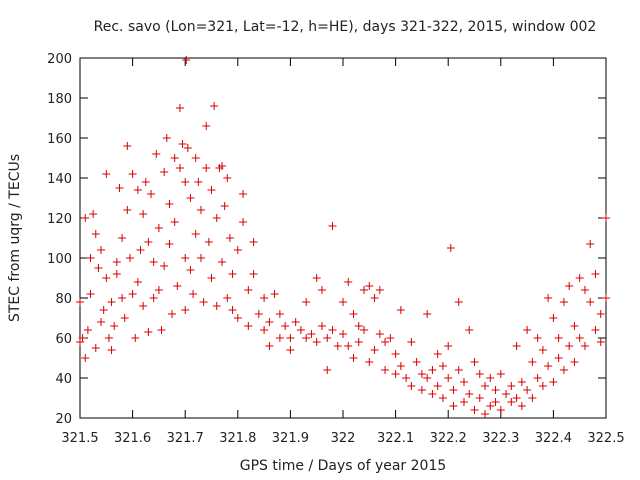  What do you see at coordinates (59, 139) in the screenshot?
I see `y-tick-label: 160` at bounding box center [59, 139].